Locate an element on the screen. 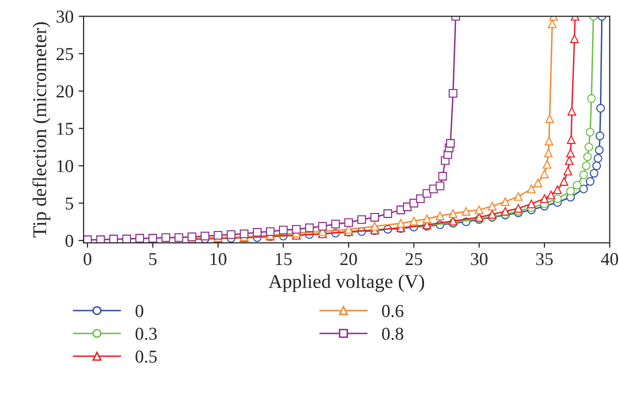  legend-label: 0.5 is located at coordinates (146, 356).